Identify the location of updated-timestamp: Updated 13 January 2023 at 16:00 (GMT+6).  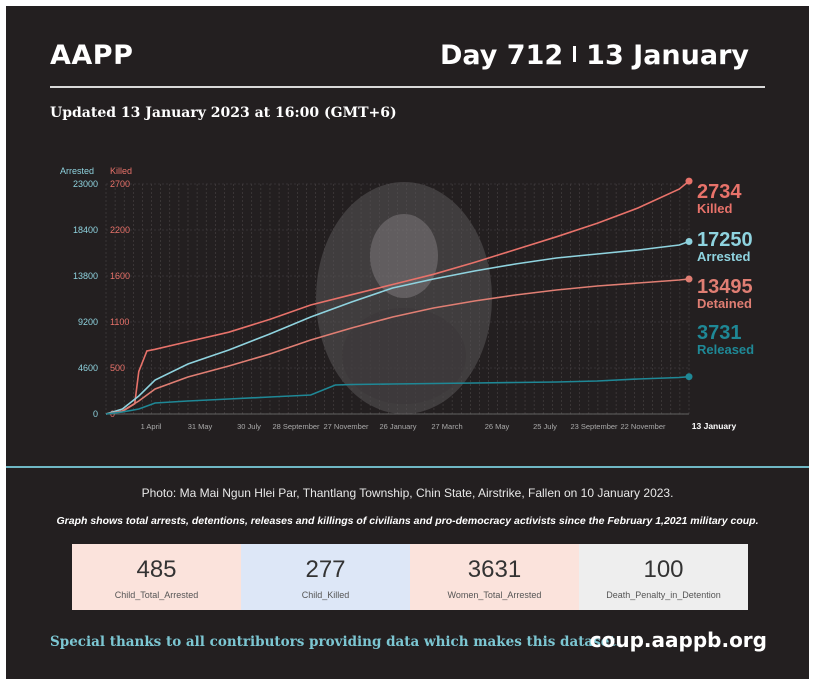
(223, 113).